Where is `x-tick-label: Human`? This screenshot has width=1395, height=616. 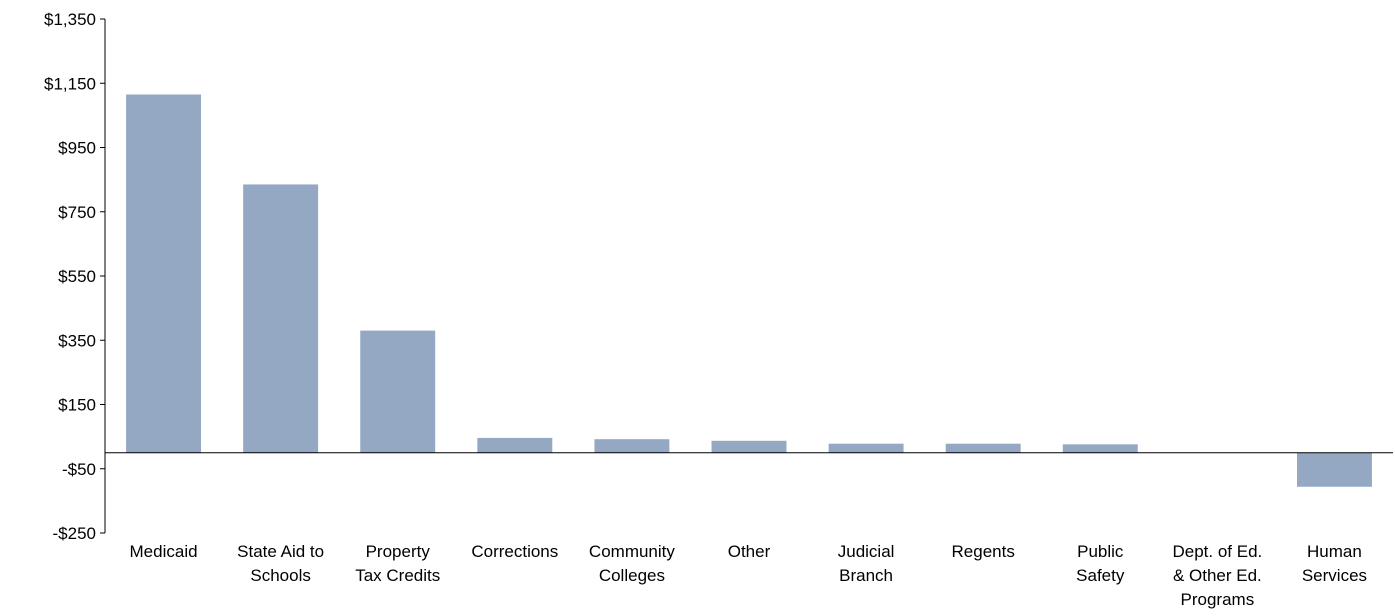 x-tick-label: Human is located at coordinates (1334, 551).